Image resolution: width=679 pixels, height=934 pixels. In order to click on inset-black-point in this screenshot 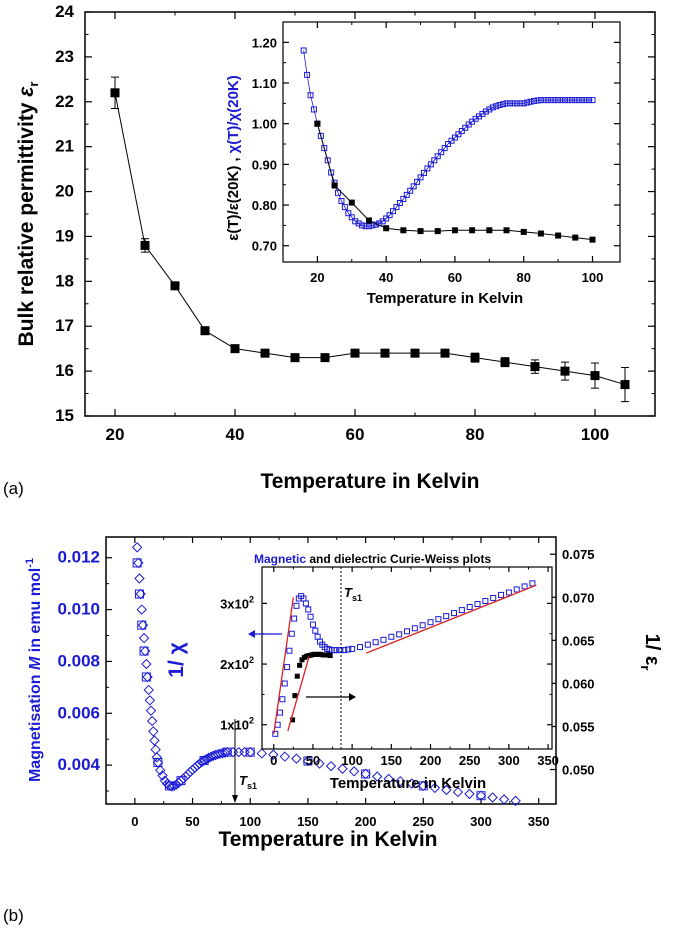, I will do `click(295, 696)`.